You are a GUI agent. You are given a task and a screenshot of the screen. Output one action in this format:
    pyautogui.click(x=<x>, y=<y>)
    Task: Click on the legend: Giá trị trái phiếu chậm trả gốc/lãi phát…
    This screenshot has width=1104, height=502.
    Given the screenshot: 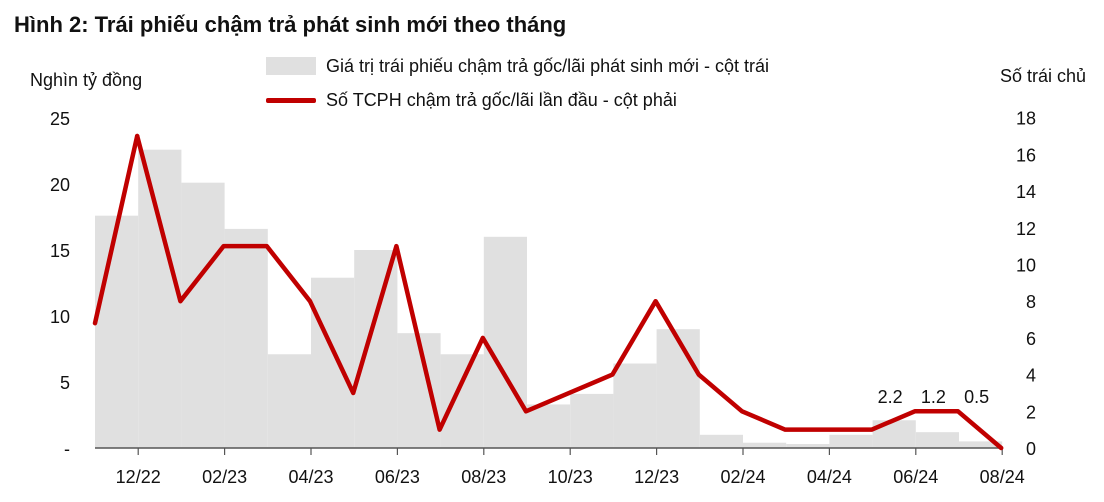 What is the action you would take?
    pyautogui.click(x=517, y=86)
    